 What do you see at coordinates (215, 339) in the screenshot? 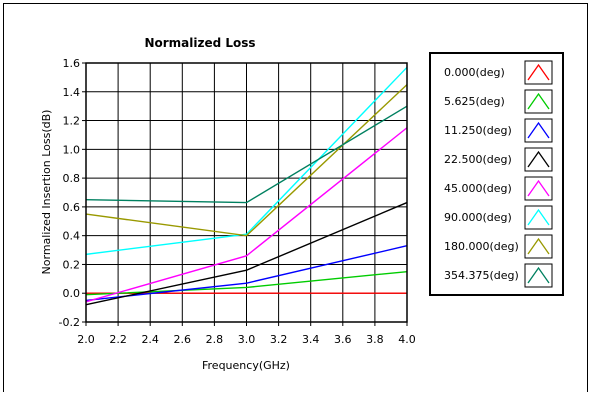
I see `x-tick-label: 2.8` at bounding box center [215, 339].